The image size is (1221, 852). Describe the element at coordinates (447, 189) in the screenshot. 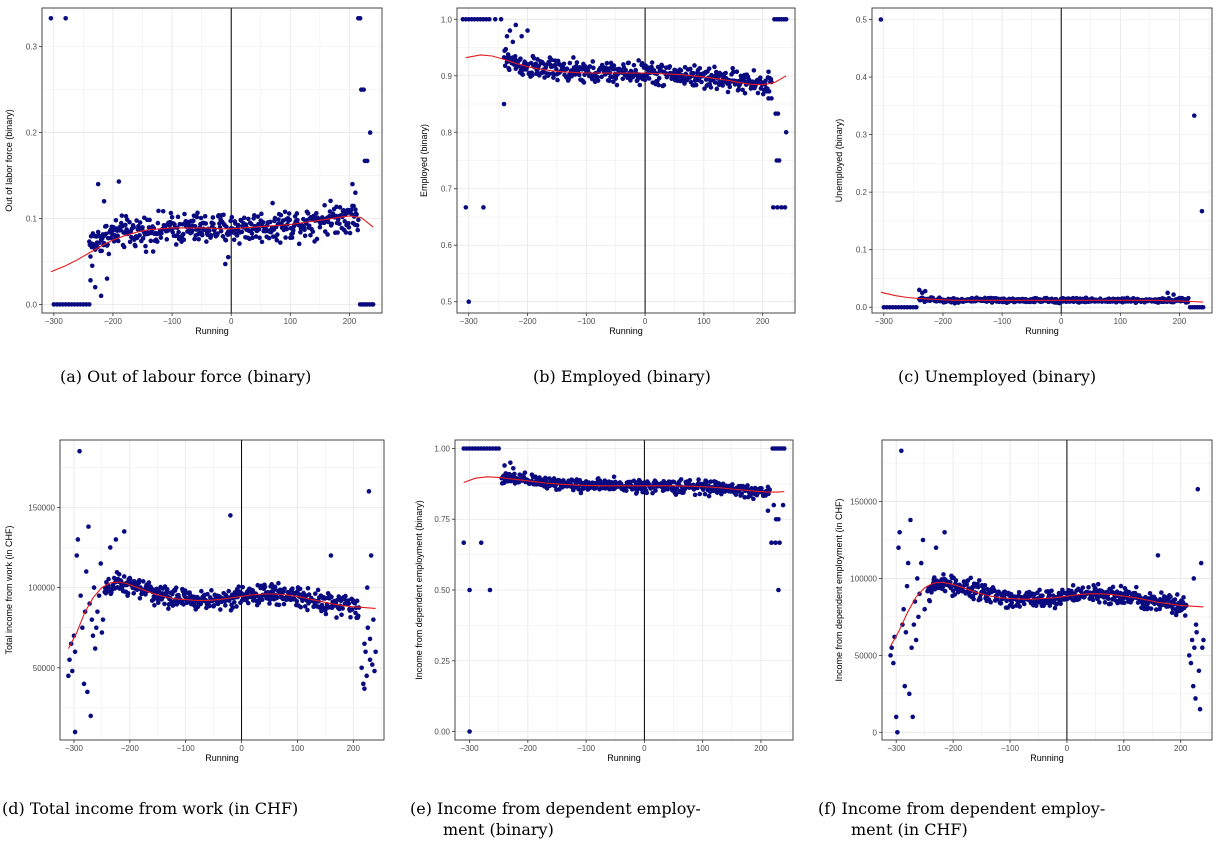

I see `y-tick-label: 0.7` at that location.